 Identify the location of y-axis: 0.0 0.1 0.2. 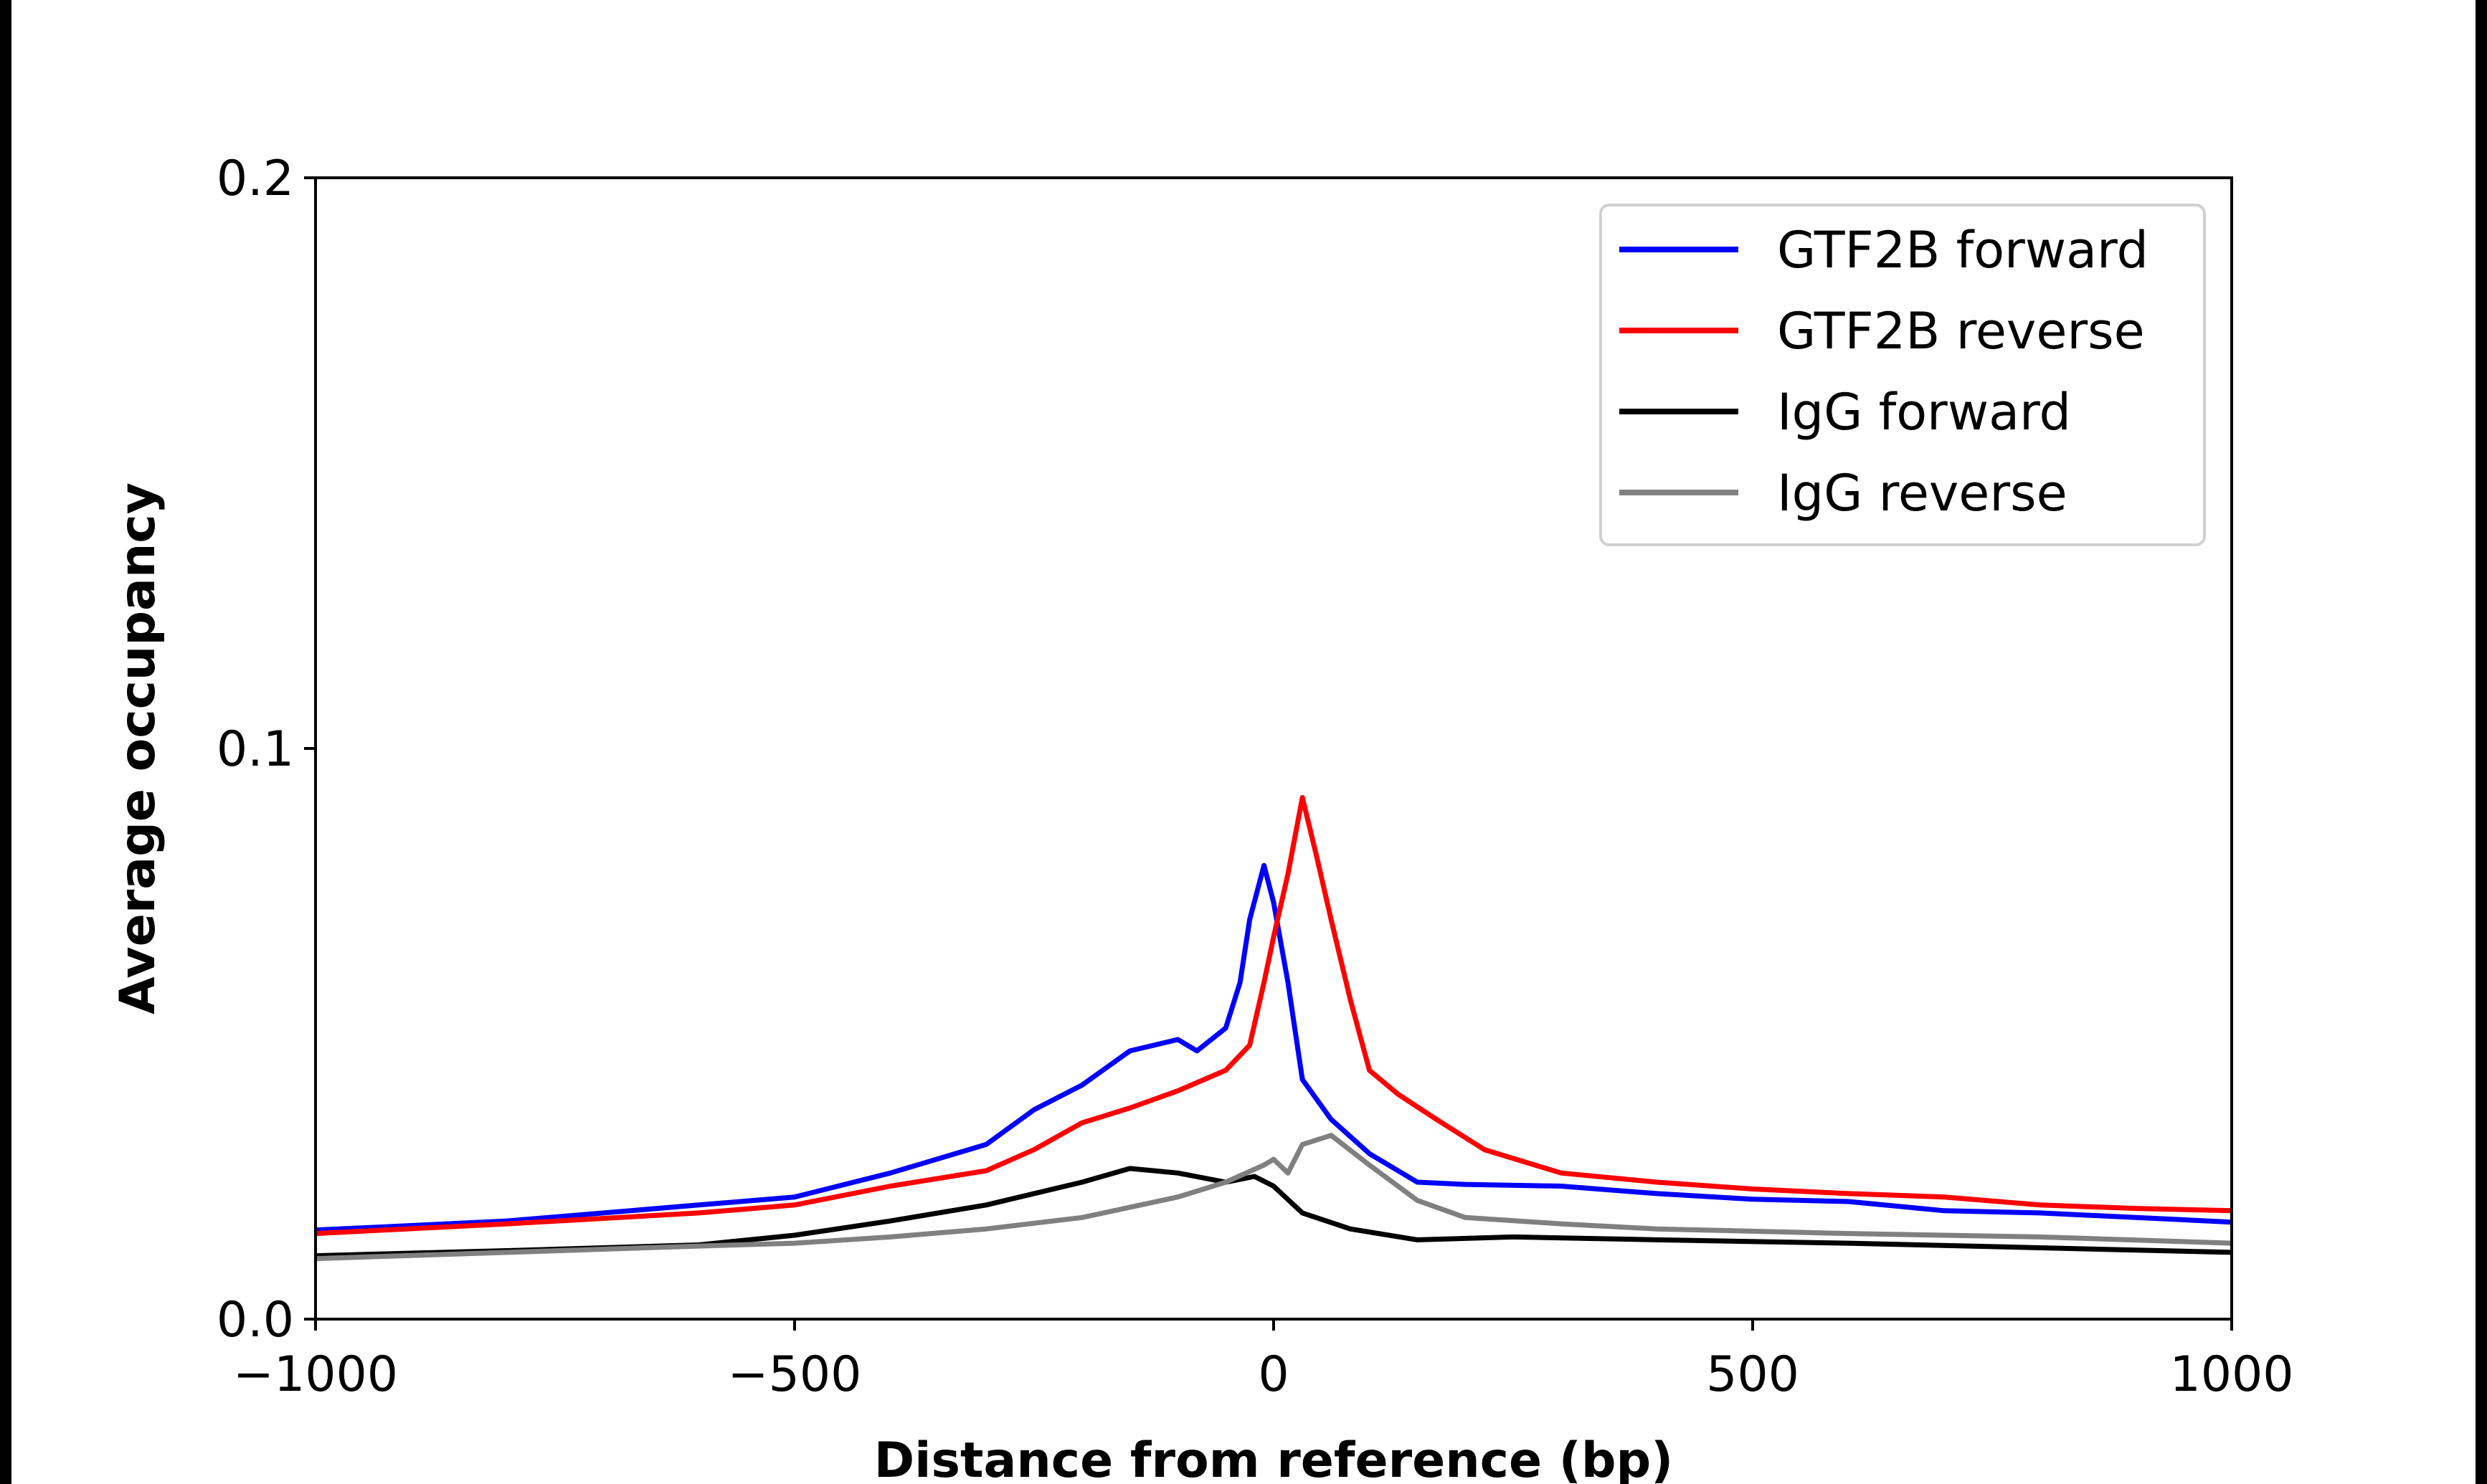
(267, 750).